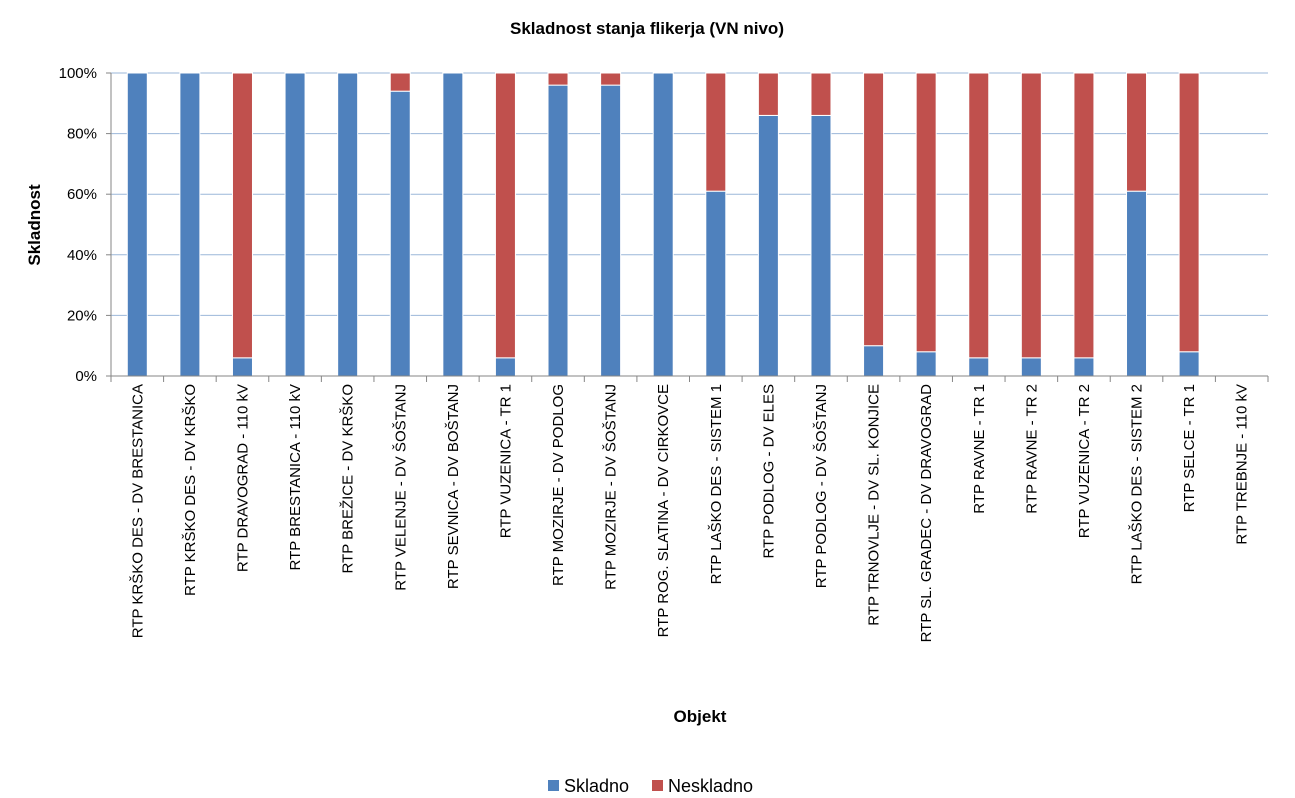 This screenshot has height=798, width=1295. What do you see at coordinates (700, 716) in the screenshot?
I see `x-axis-title: Objekt` at bounding box center [700, 716].